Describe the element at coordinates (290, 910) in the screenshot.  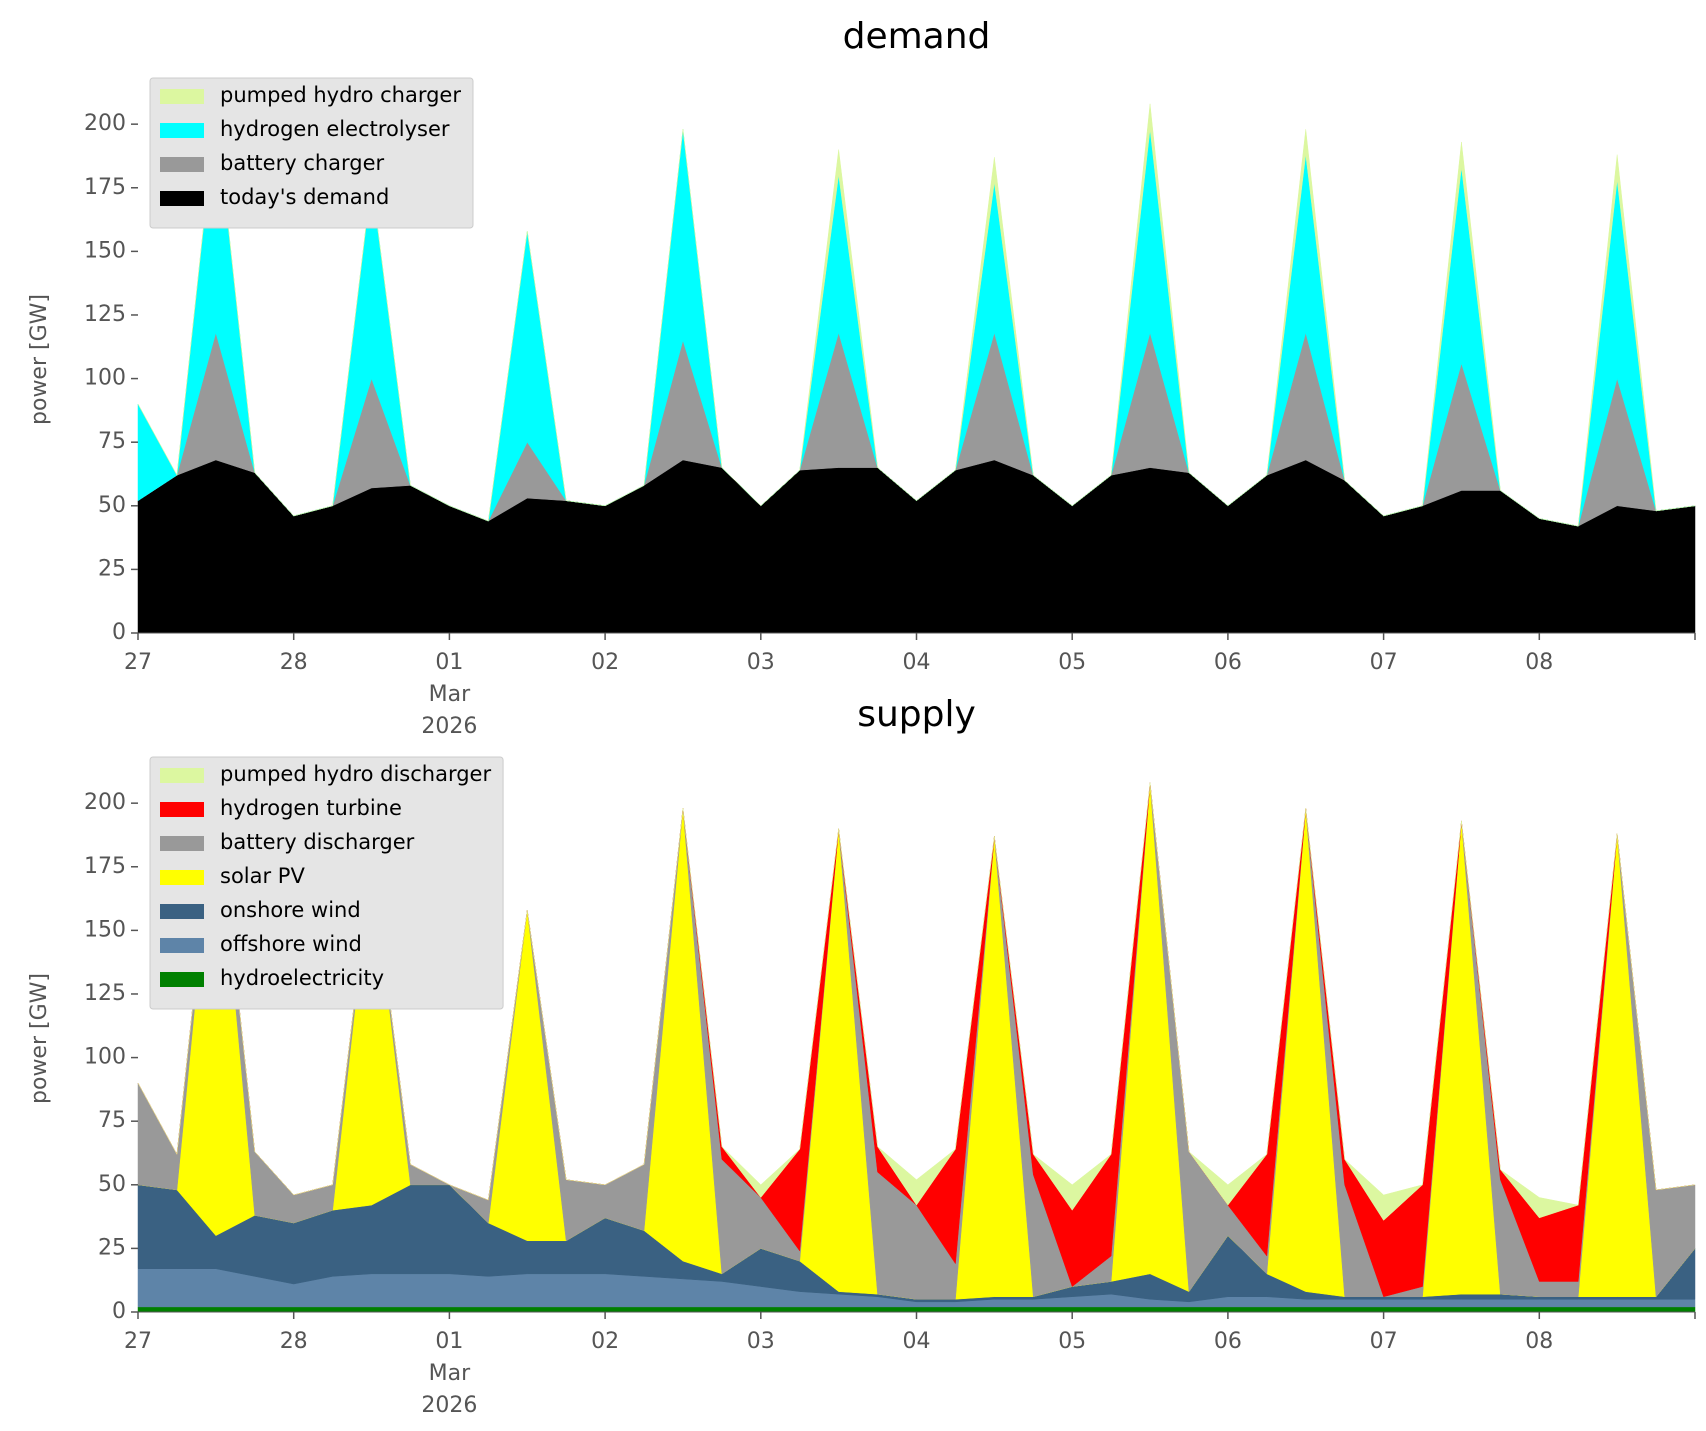
I see `legend-label: onshore wind` at that location.